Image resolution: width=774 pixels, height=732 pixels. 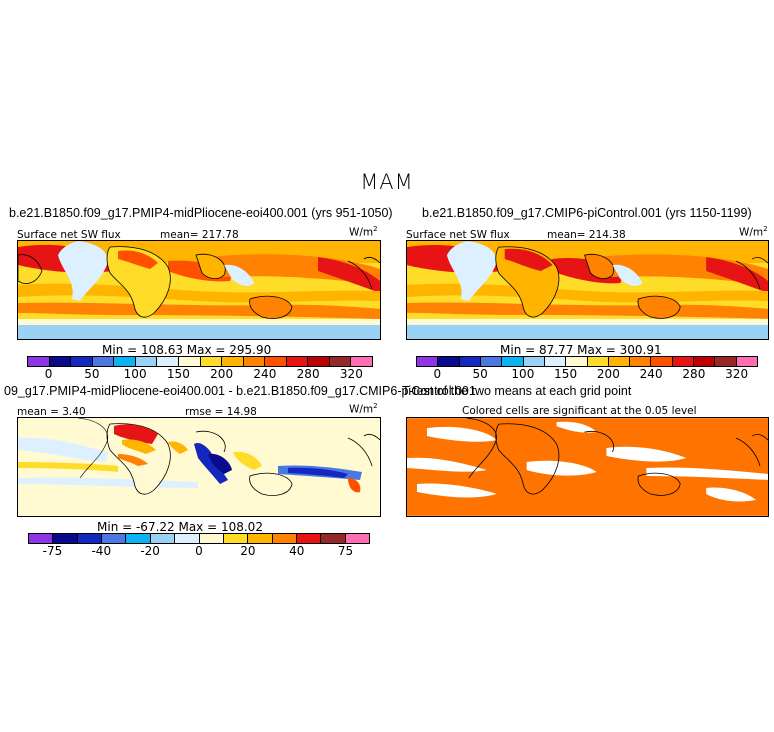 What do you see at coordinates (101, 551) in the screenshot?
I see `colorbar-tick-label: -40` at bounding box center [101, 551].